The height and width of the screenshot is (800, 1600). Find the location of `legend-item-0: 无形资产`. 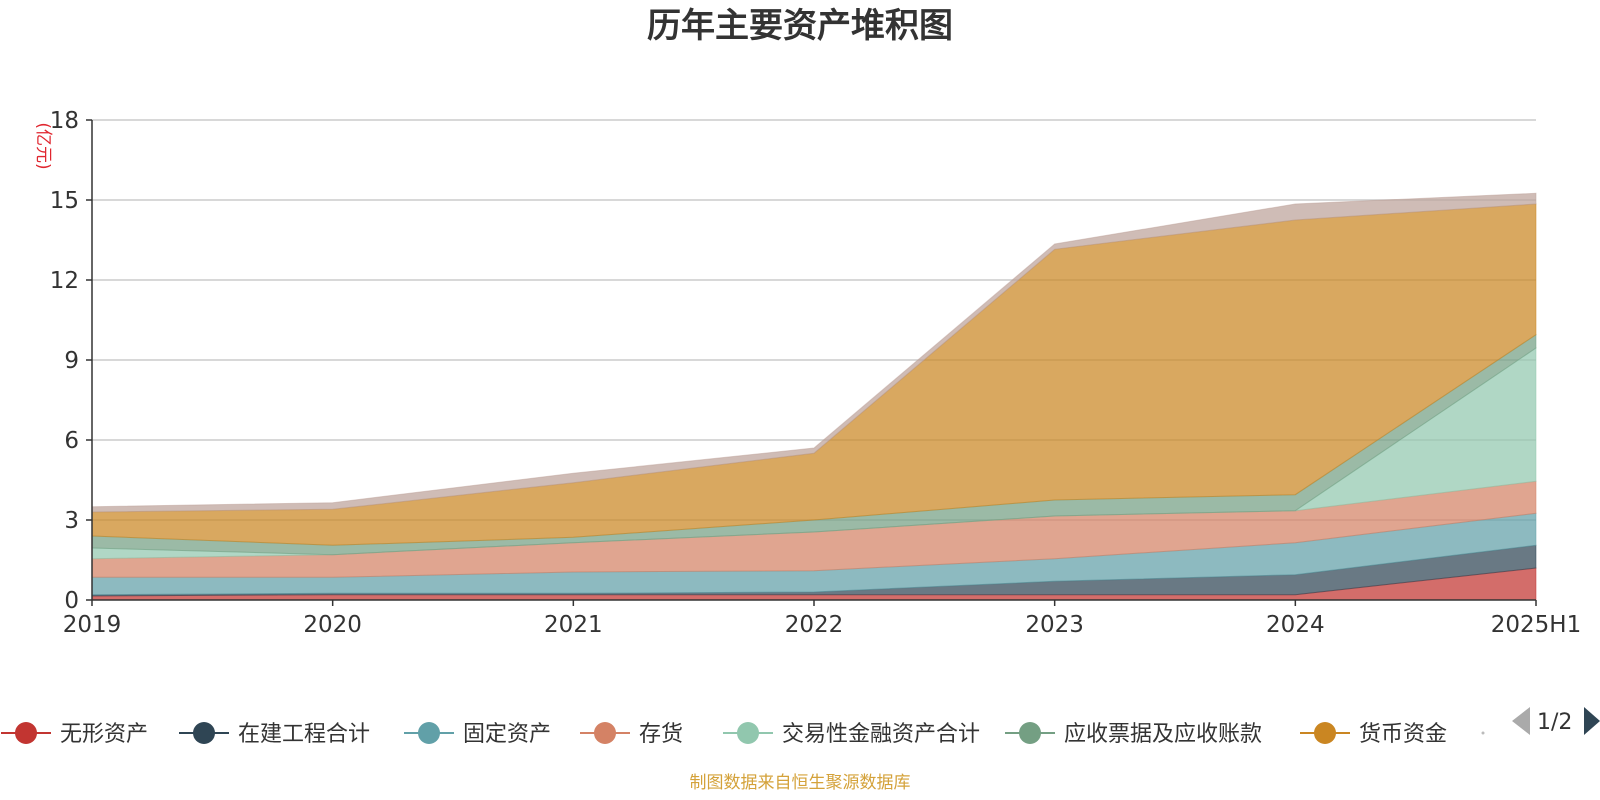

legend-item-0: 无形资产 is located at coordinates (74, 734).